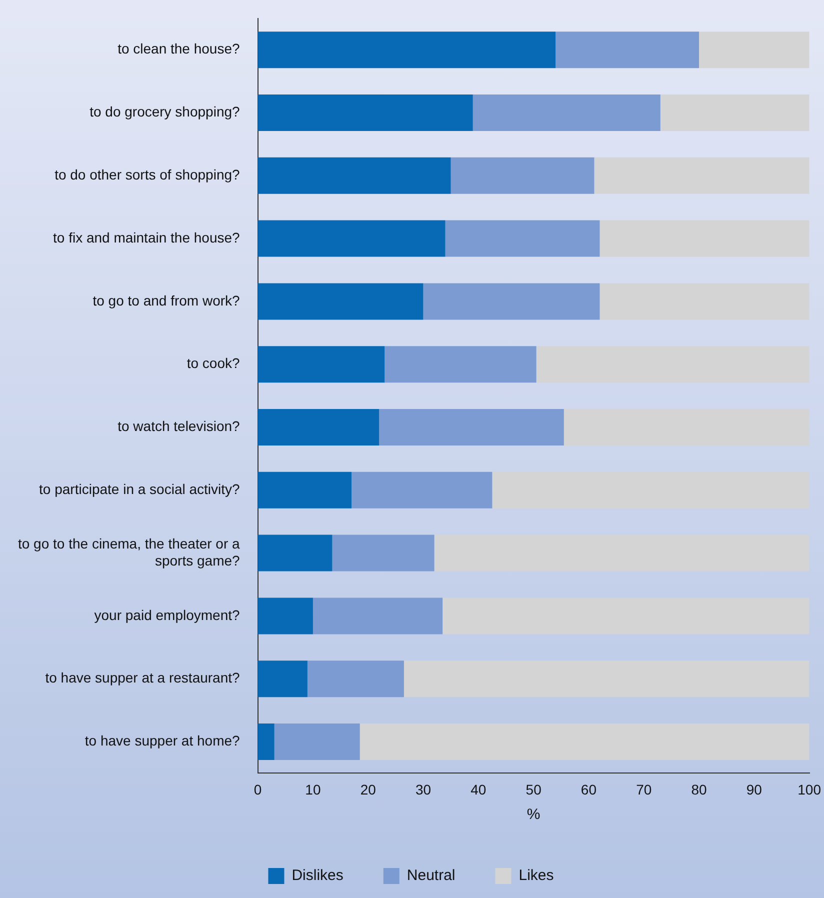 This screenshot has height=898, width=824. I want to click on y-tick-label: to go to and from work?, so click(166, 300).